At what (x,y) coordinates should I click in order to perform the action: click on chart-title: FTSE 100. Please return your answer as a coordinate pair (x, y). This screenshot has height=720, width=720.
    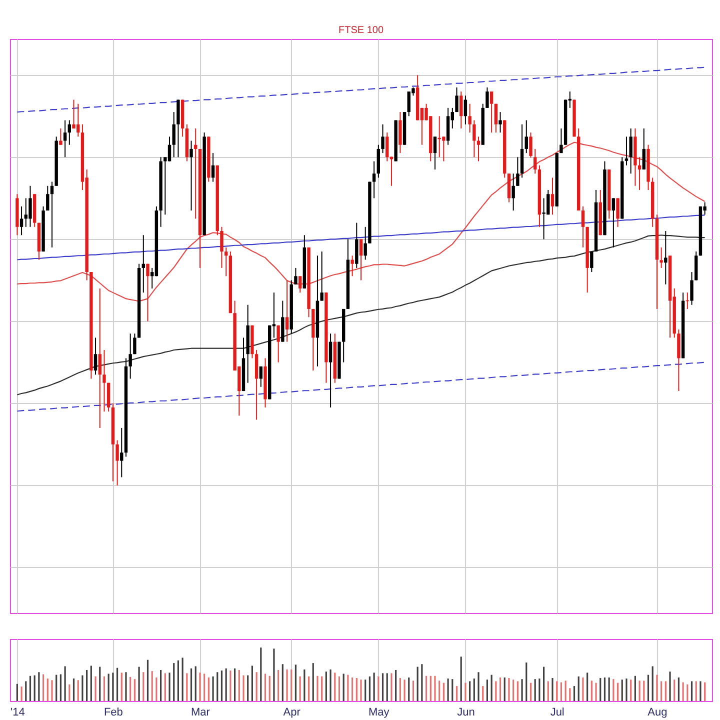
    Looking at the image, I should click on (361, 30).